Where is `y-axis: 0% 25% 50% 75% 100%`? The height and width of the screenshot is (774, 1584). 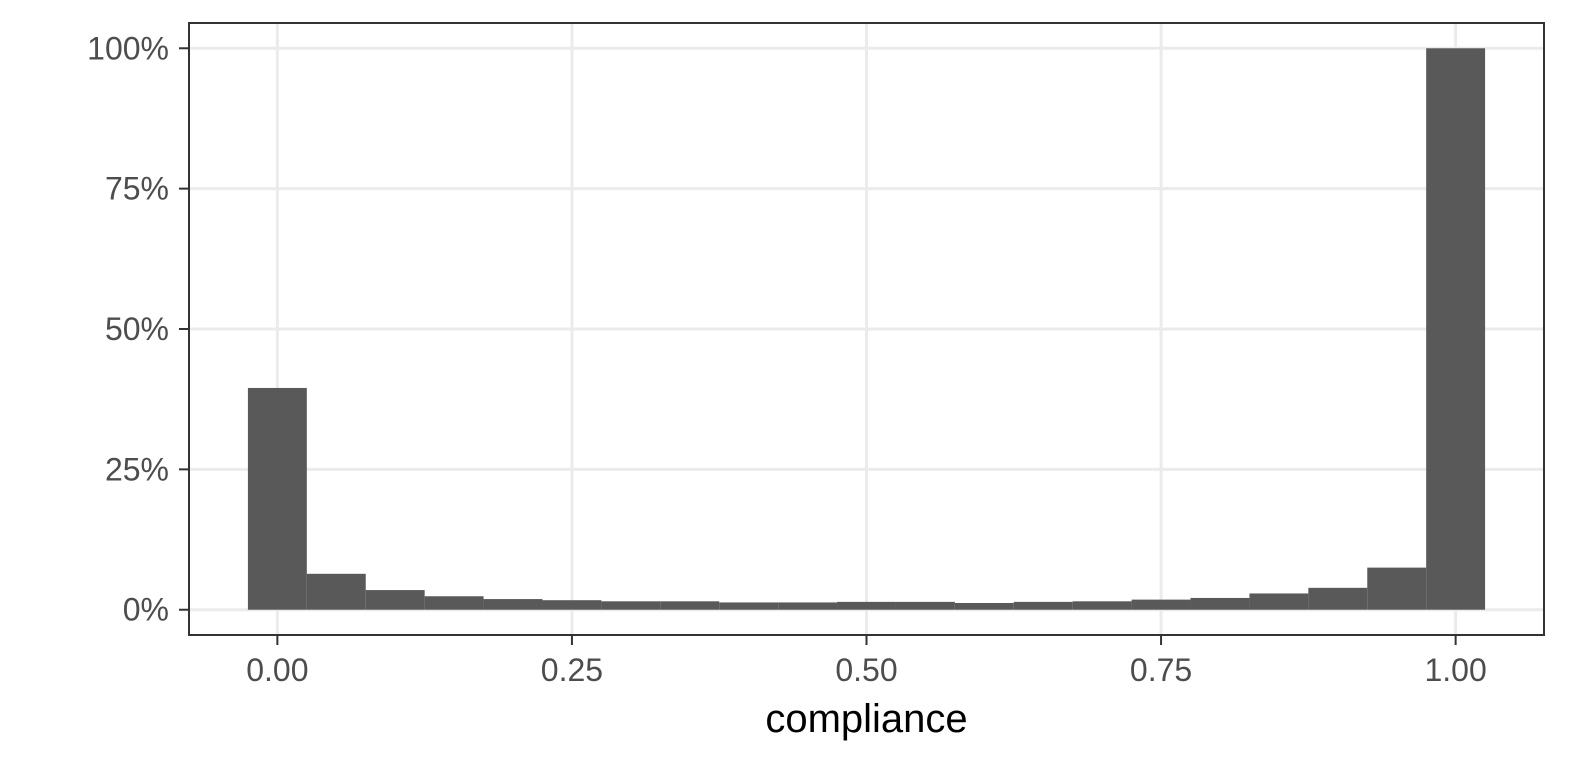 y-axis: 0% 25% 50% 75% 100% is located at coordinates (138, 329).